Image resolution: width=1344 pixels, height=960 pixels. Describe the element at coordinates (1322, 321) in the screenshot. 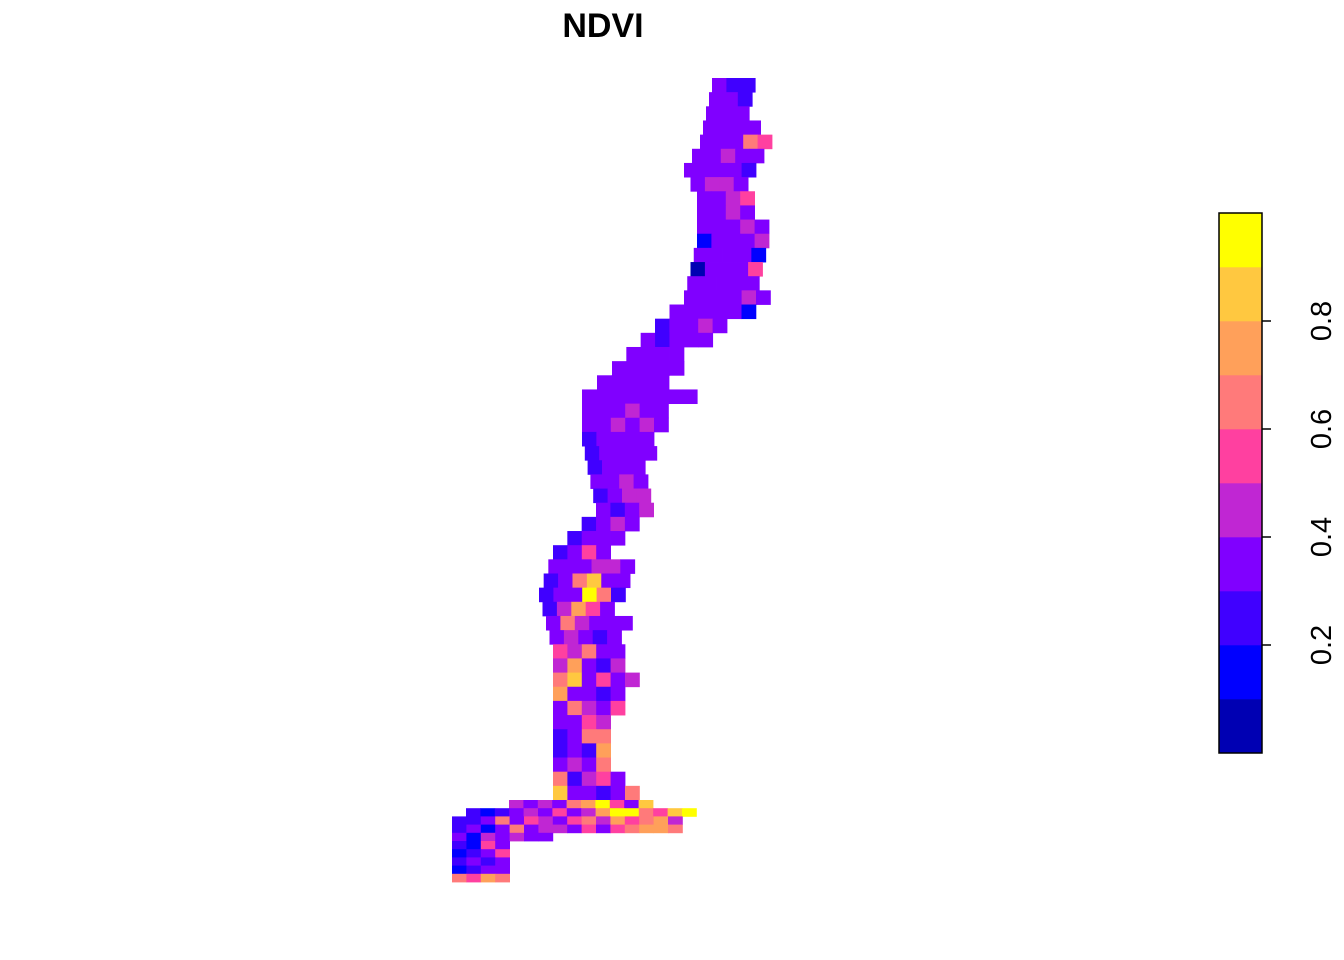

I see `legend-tick-label: 0.8` at that location.